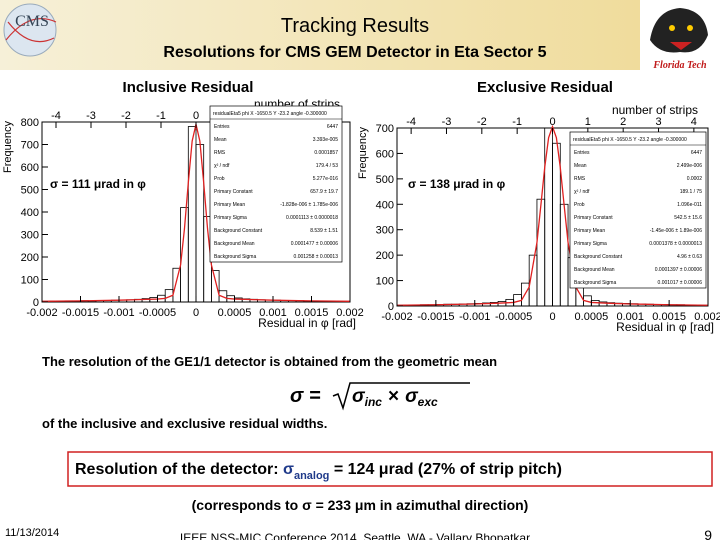 The width and height of the screenshot is (720, 540). I want to click on formula-lhs: σ =, so click(305, 396).